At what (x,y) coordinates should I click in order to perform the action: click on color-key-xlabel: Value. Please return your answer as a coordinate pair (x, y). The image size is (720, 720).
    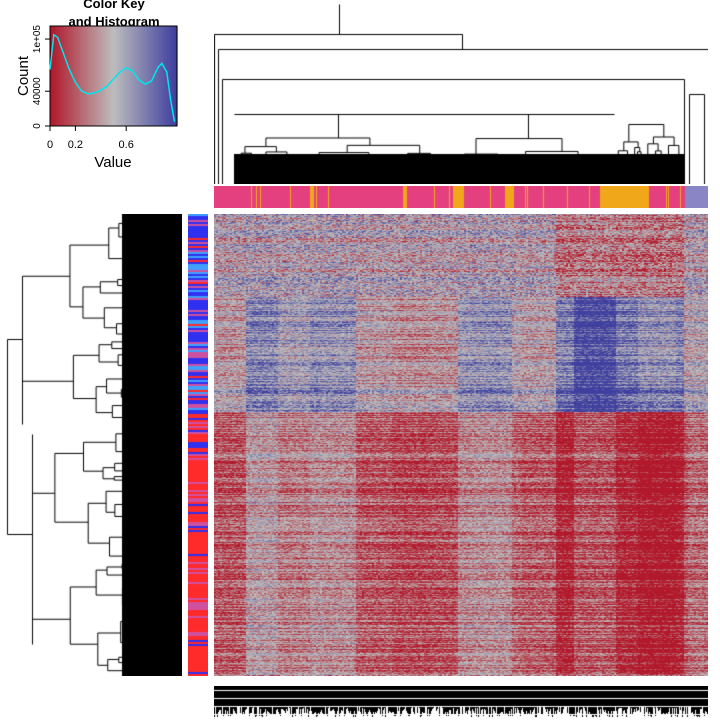
    Looking at the image, I should click on (112, 162).